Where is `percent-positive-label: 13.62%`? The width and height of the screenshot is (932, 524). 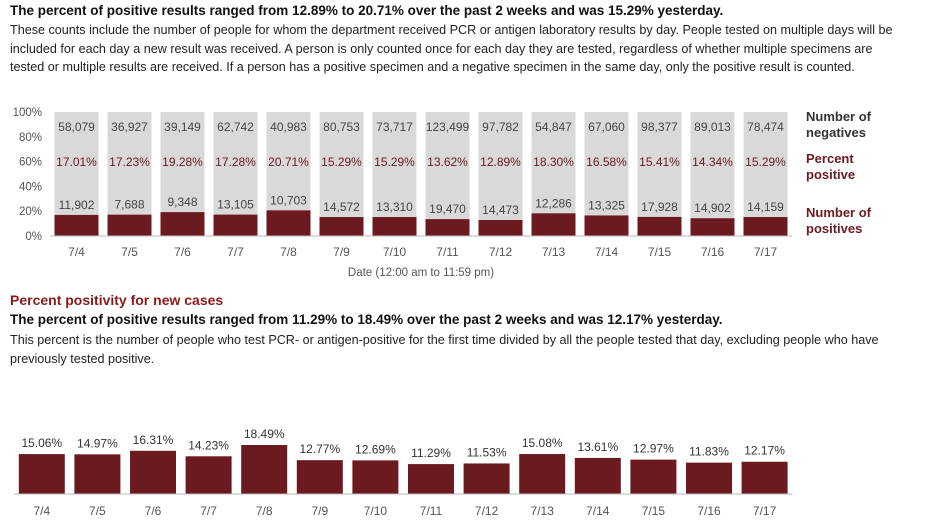
percent-positive-label: 13.62% is located at coordinates (447, 162).